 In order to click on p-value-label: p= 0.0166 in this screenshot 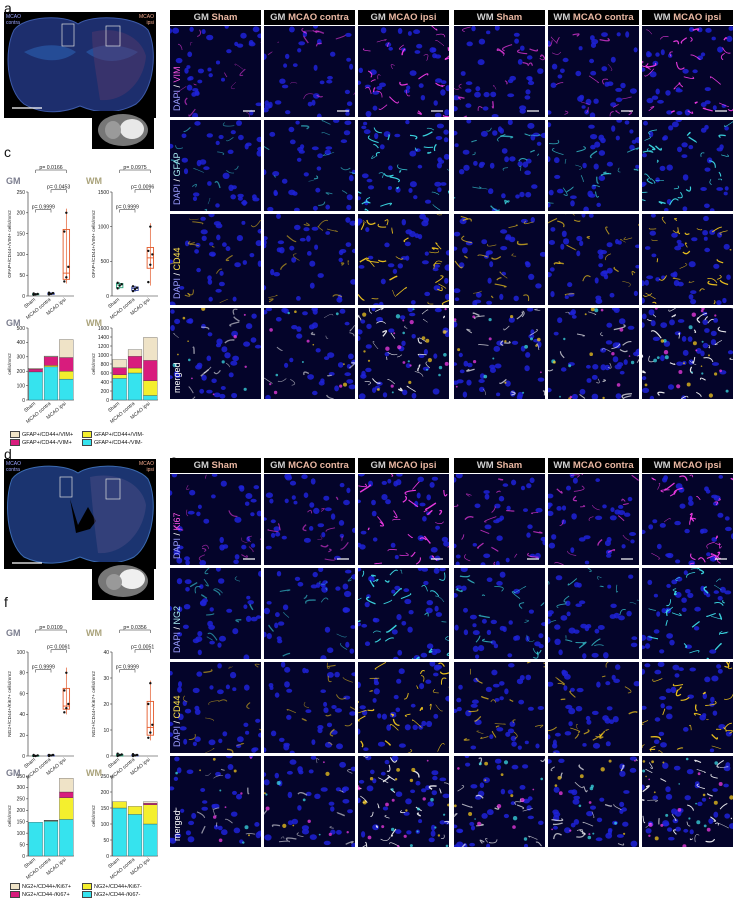, I will do `click(50, 168)`.